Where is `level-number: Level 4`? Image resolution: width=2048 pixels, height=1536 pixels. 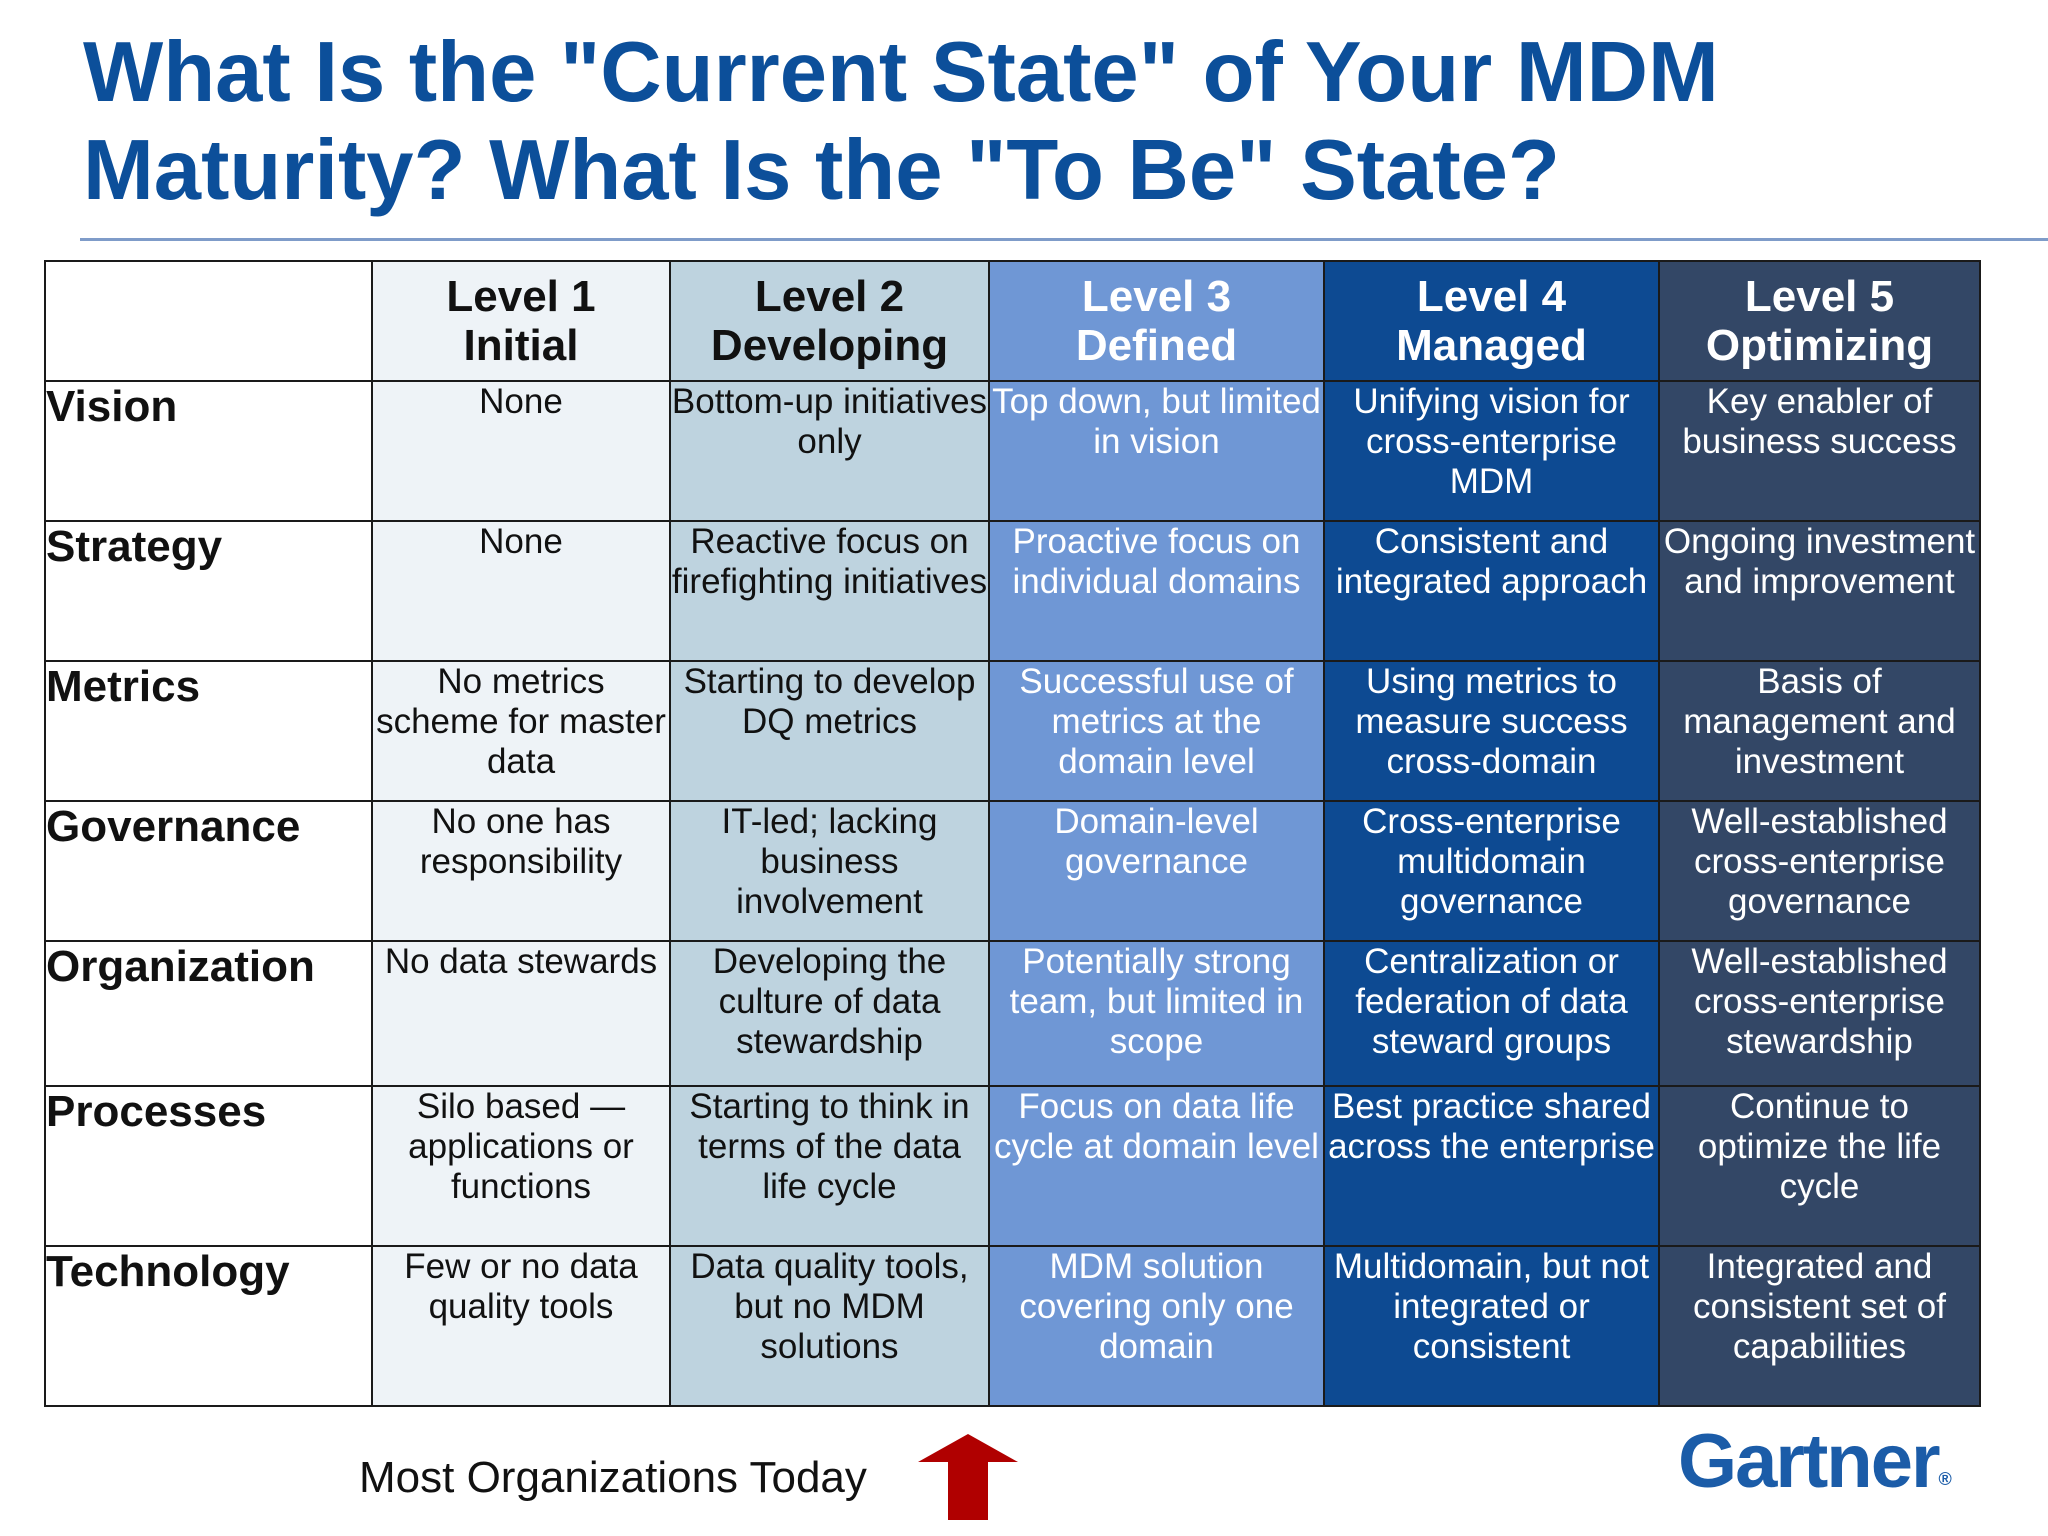
level-number: Level 4 is located at coordinates (1491, 296).